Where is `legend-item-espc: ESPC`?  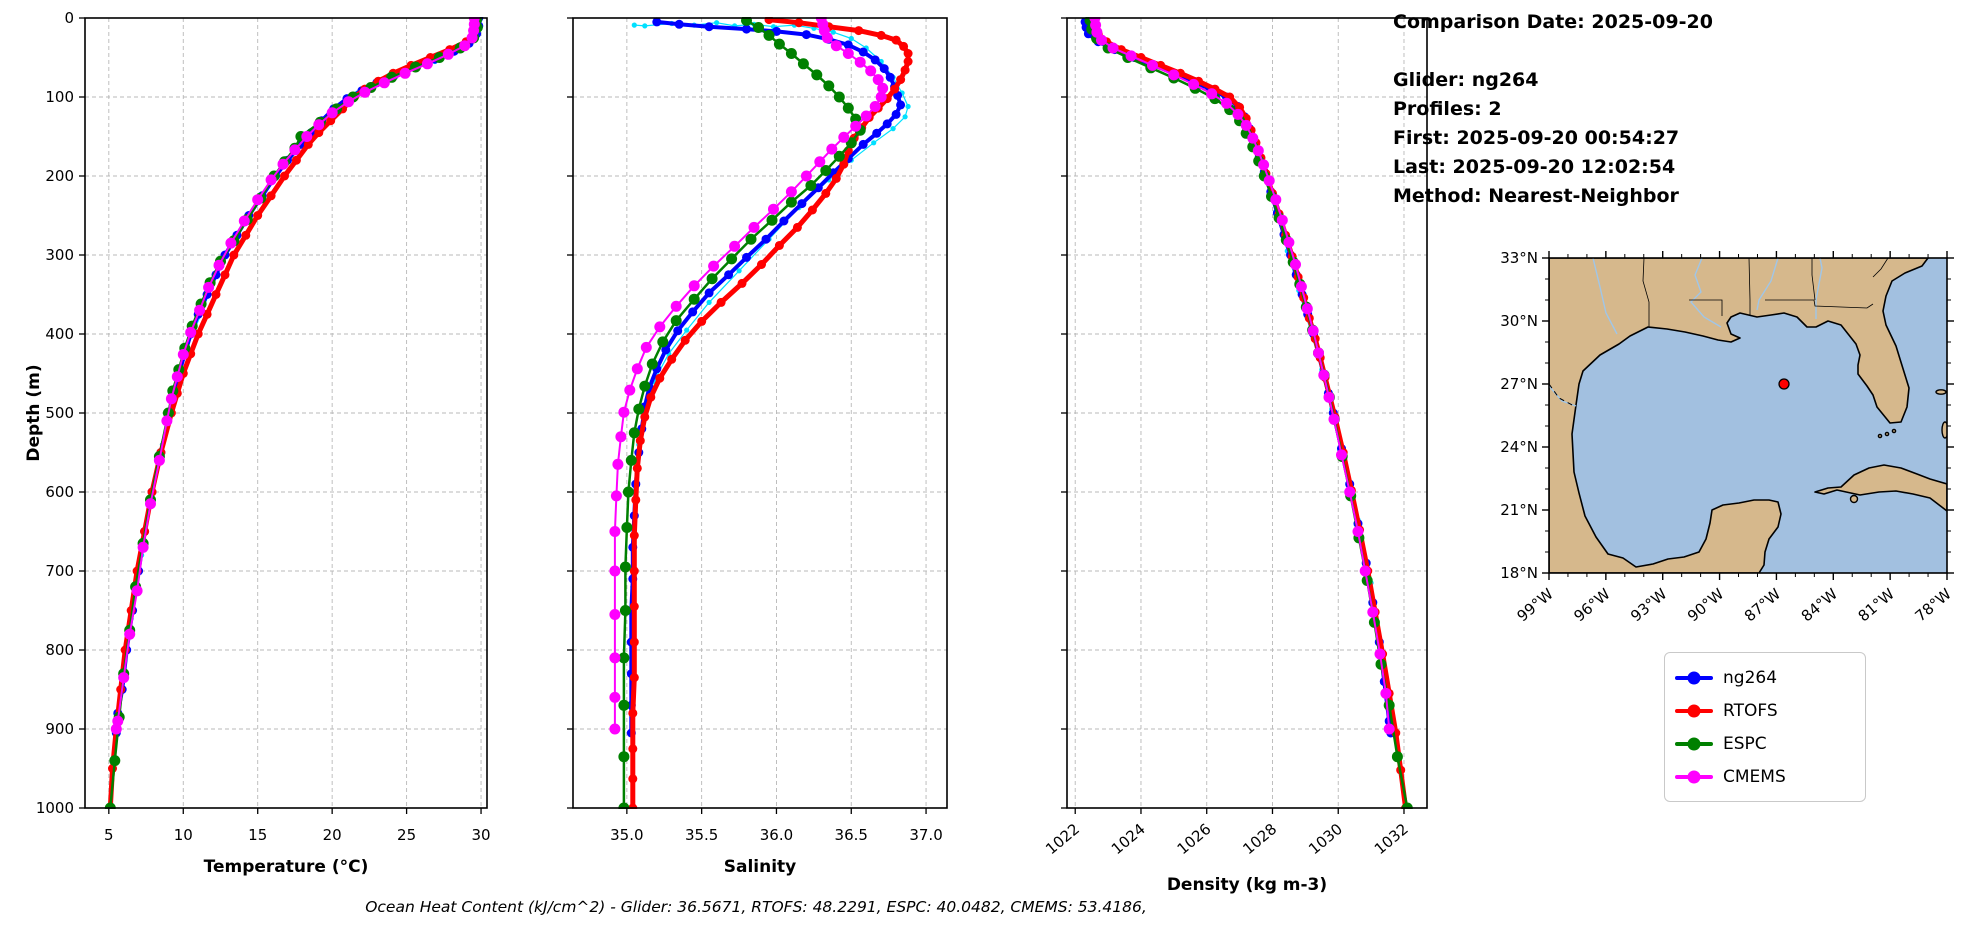
legend-item-espc: ESPC is located at coordinates (1764, 743).